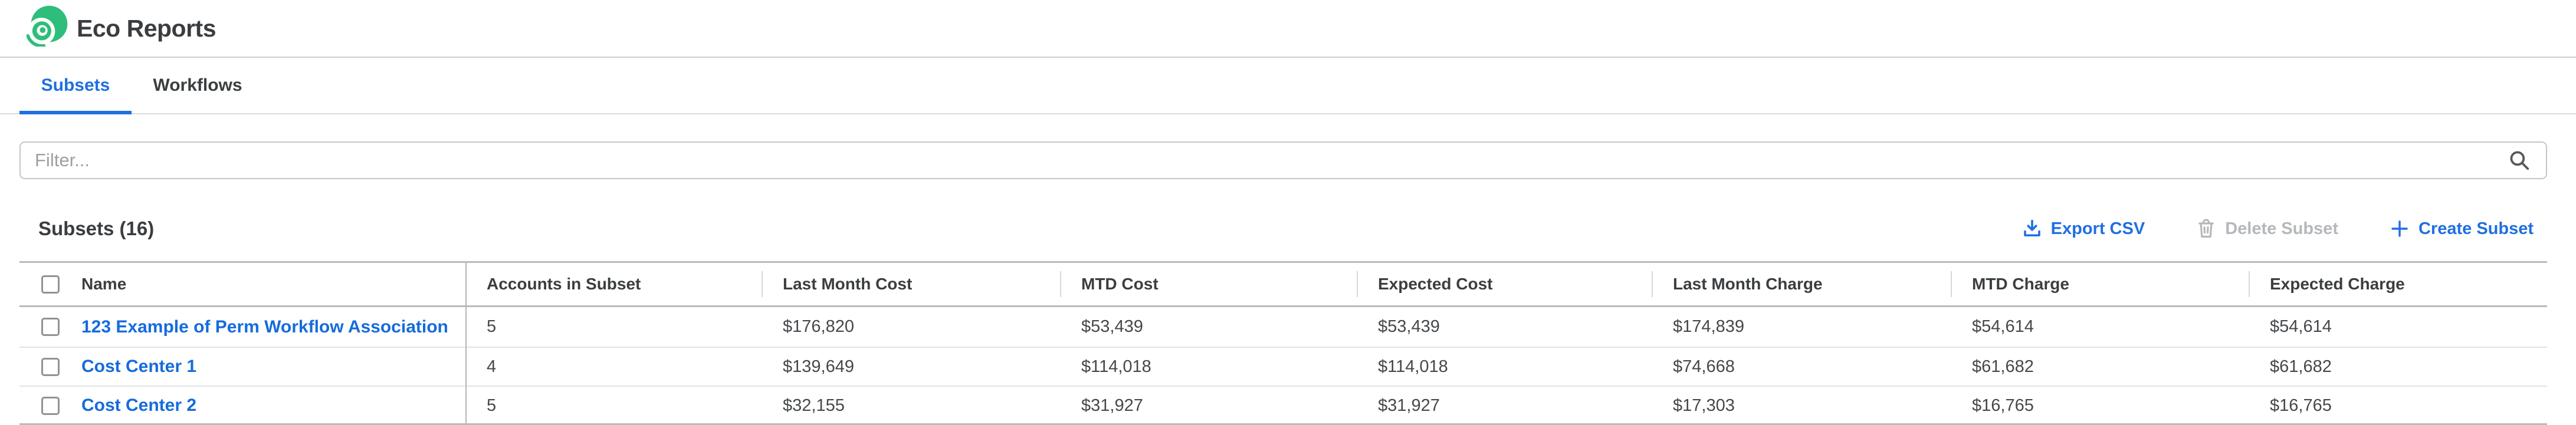 The image size is (2576, 425). I want to click on cell-expected-cost: $31,927, so click(1409, 405).